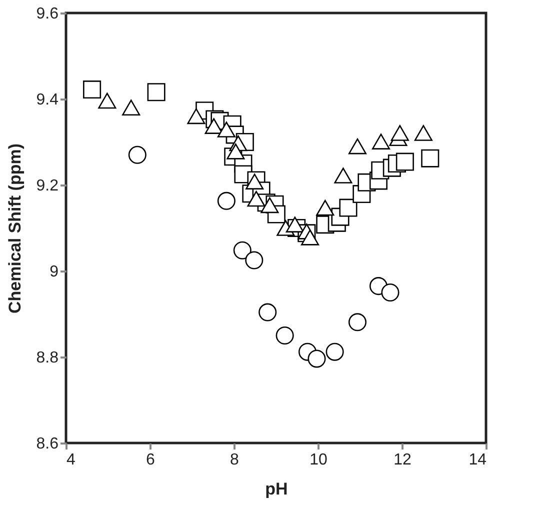 Image resolution: width=539 pixels, height=530 pixels. Describe the element at coordinates (54, 272) in the screenshot. I see `y-tick-label: 9` at that location.